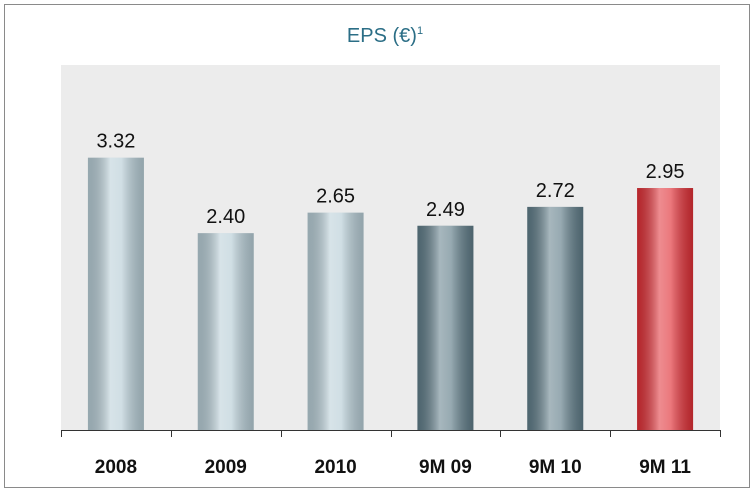  Describe the element at coordinates (225, 217) in the screenshot. I see `value-label: 2.40` at that location.